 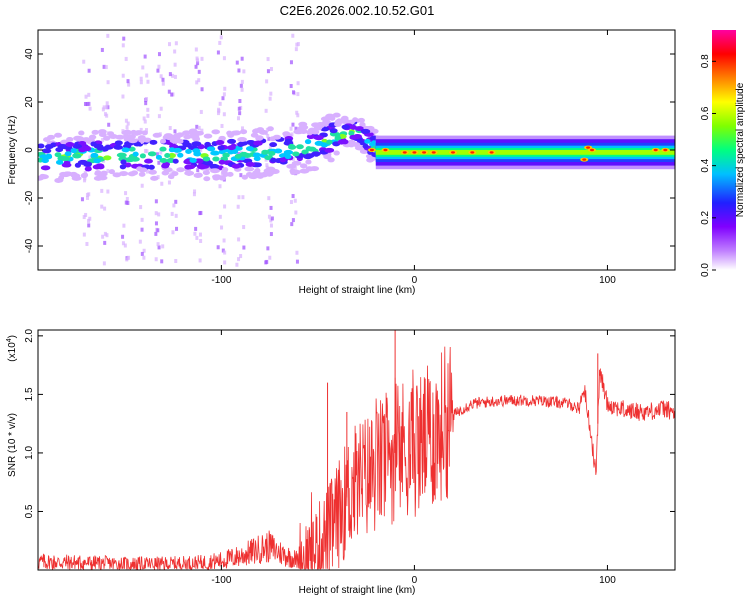 What do you see at coordinates (221, 580) in the screenshot?
I see `snr-x-tick-label: -100` at bounding box center [221, 580].